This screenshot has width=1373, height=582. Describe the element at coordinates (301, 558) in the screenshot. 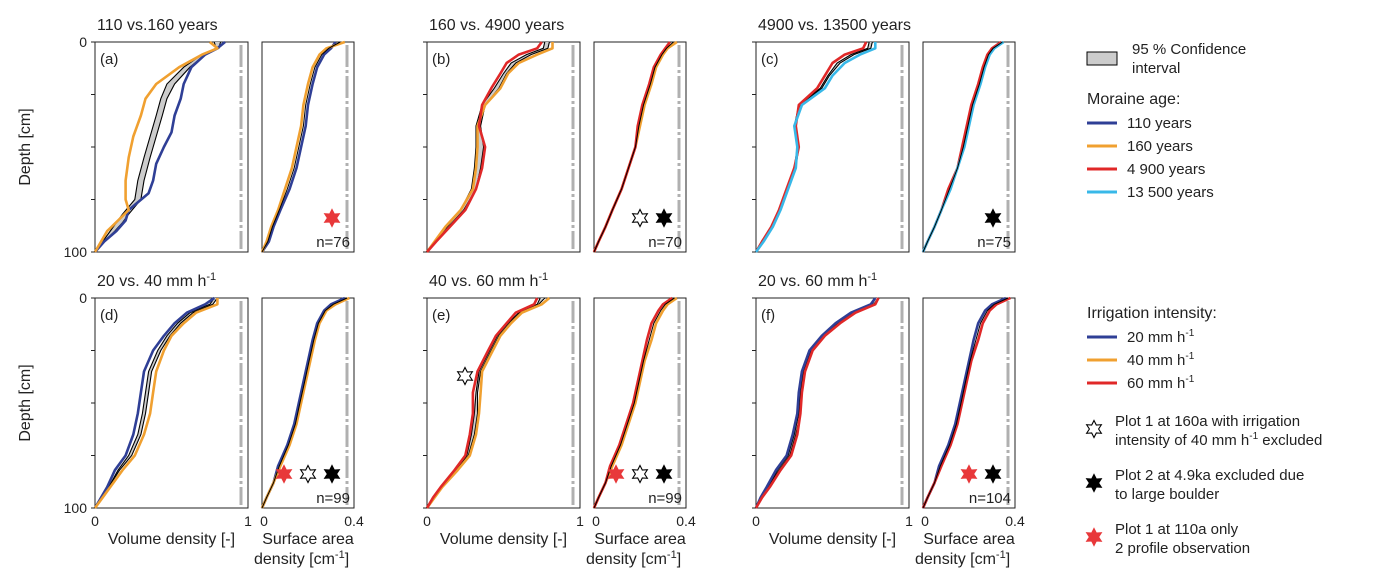

I see `surface-axis-title-2-d: density [cm-1]` at that location.